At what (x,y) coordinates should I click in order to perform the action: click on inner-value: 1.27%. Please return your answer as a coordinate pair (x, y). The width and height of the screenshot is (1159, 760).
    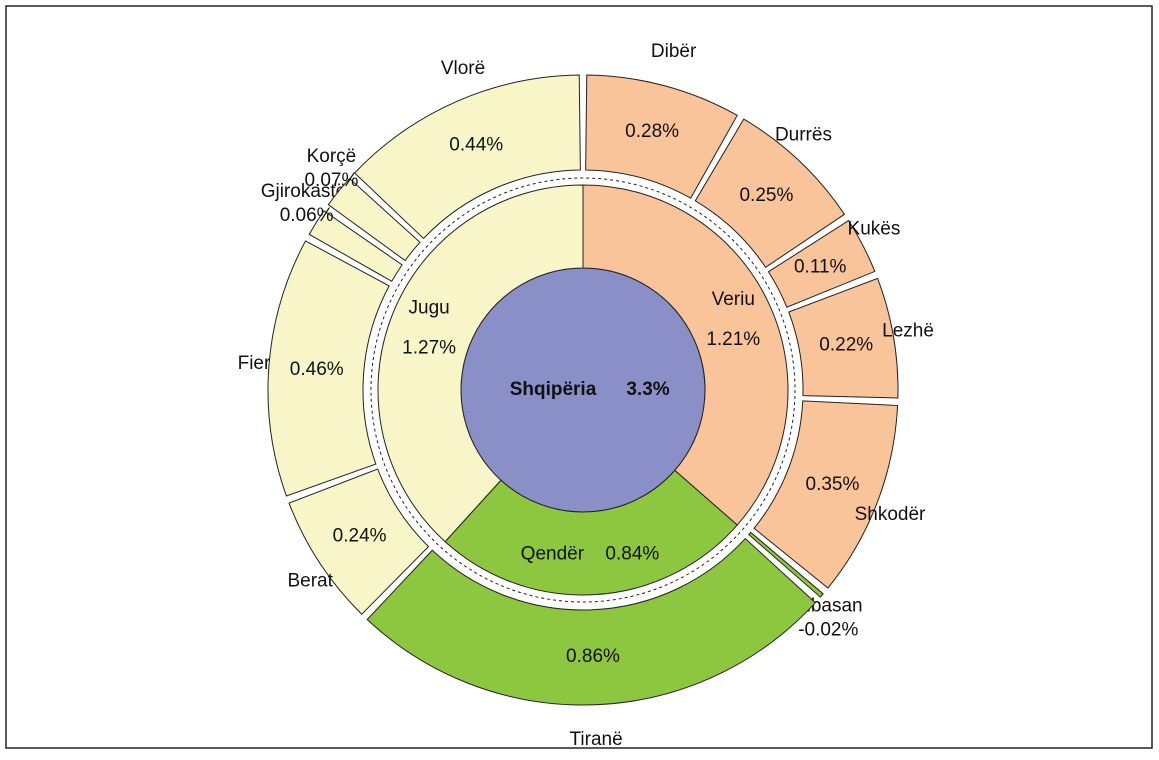
    Looking at the image, I should click on (429, 347).